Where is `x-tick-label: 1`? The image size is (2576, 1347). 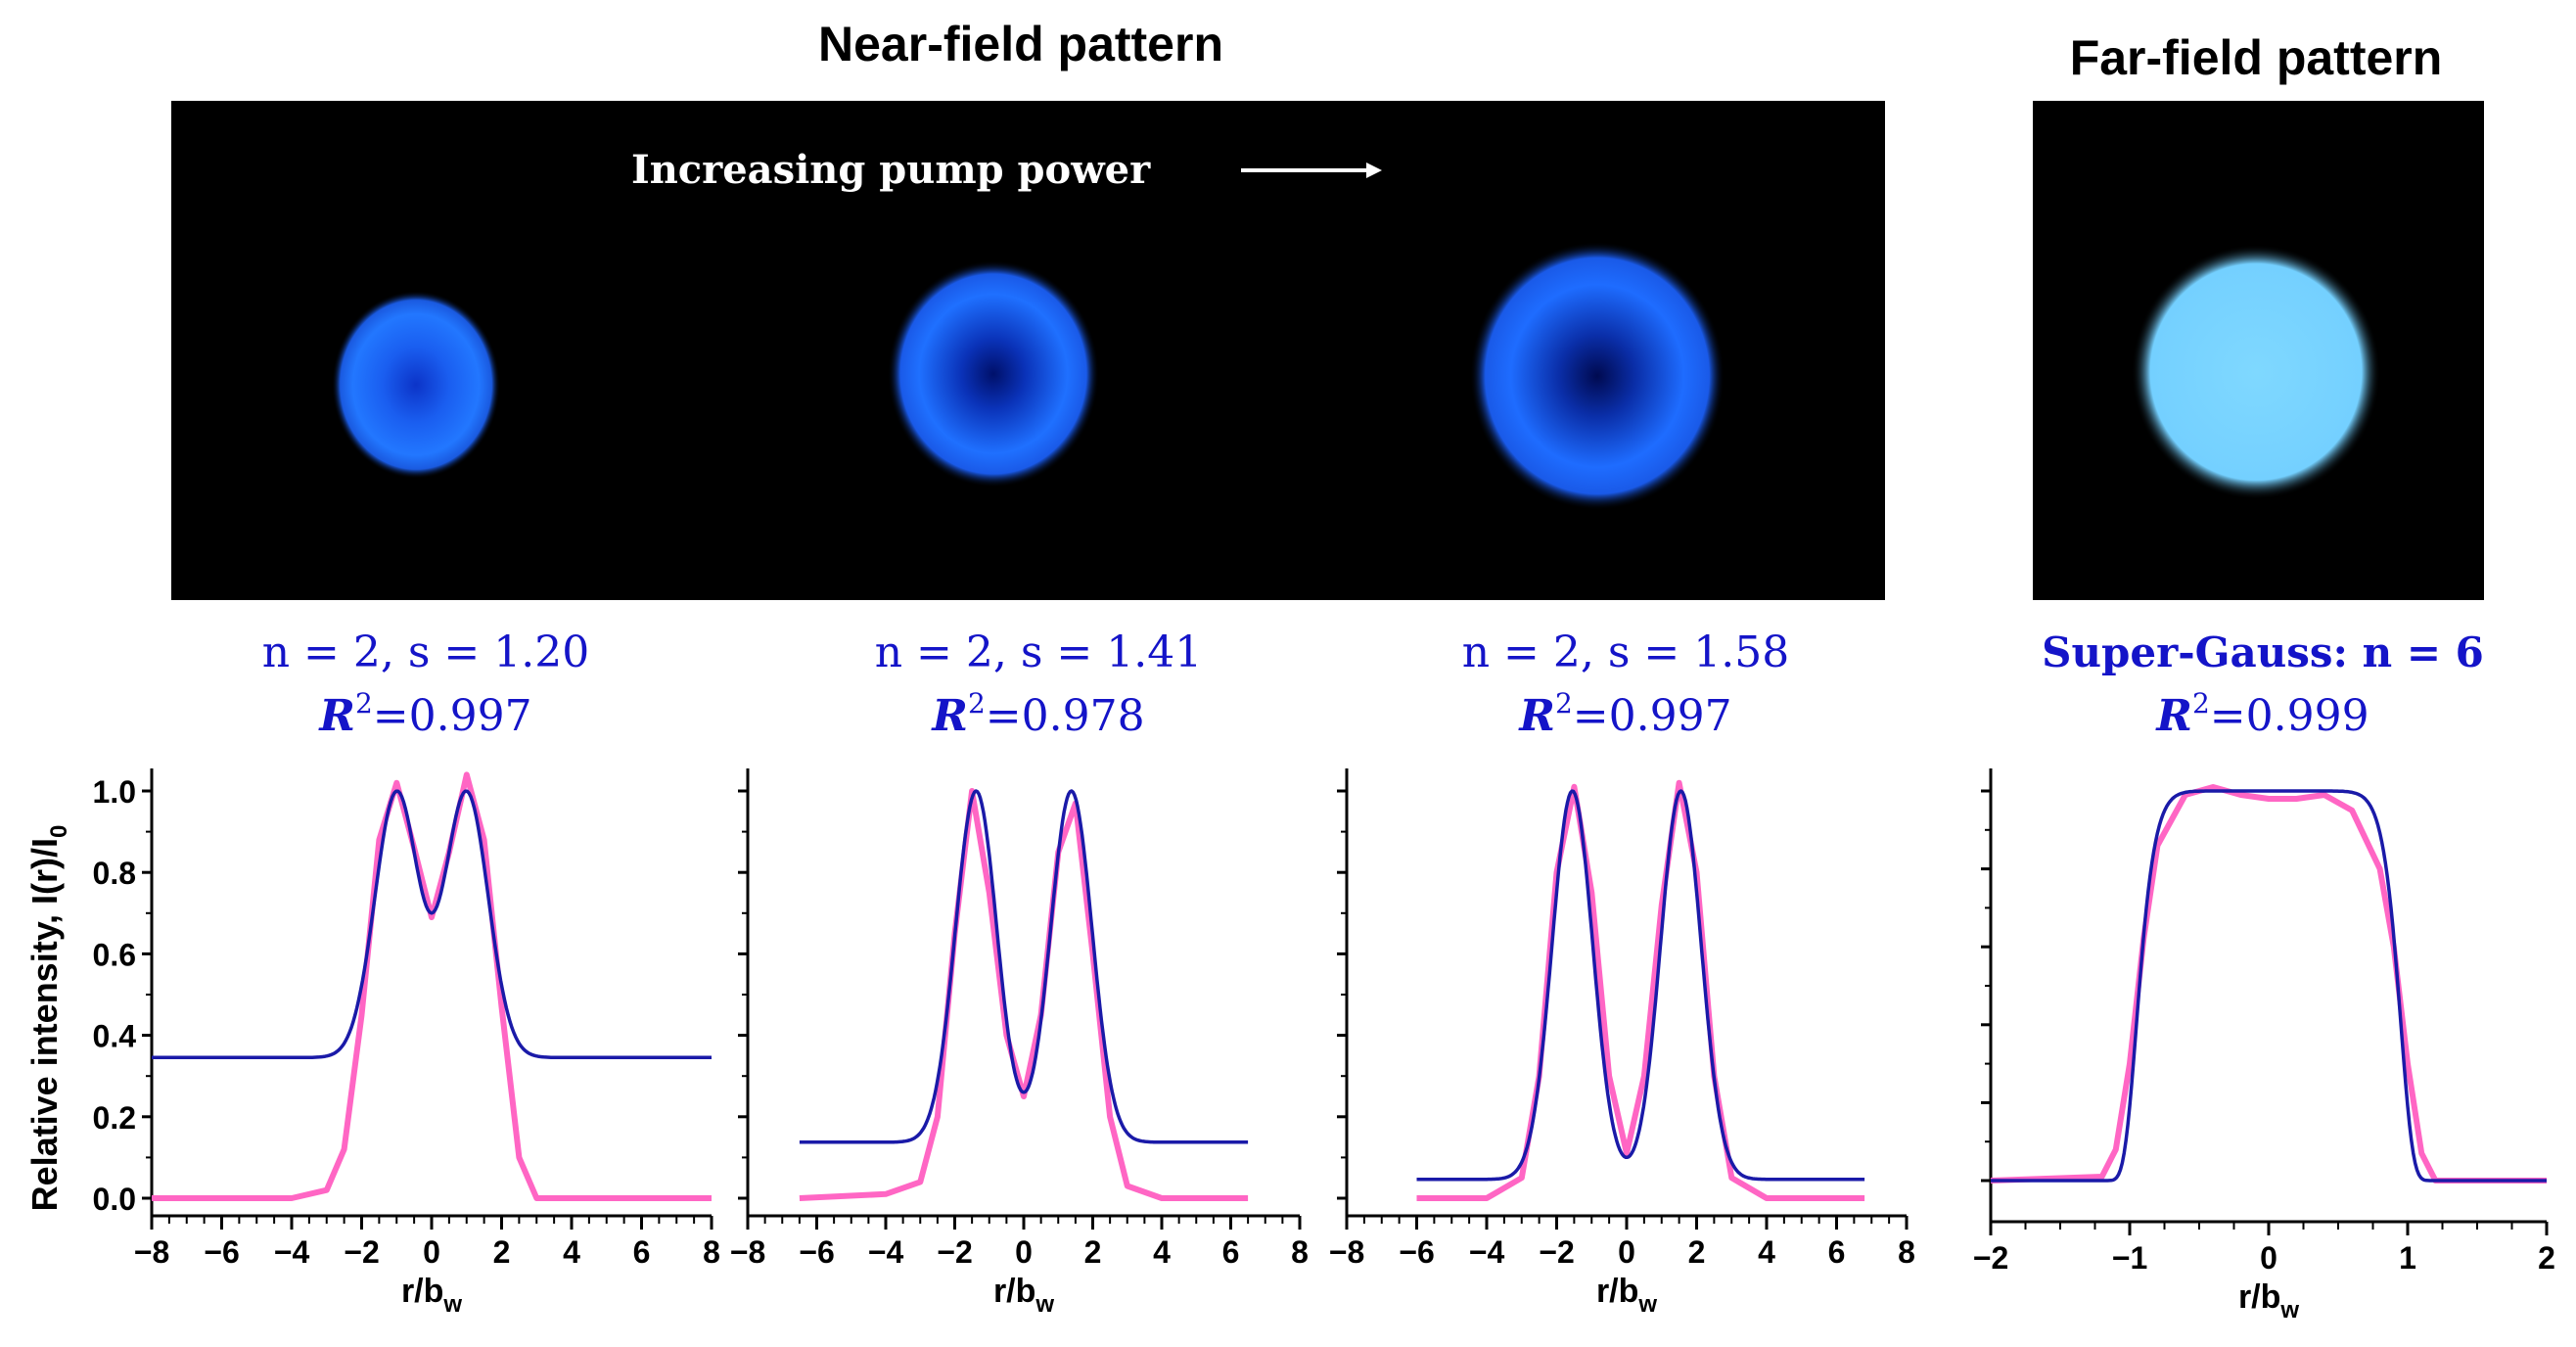
x-tick-label: 1 is located at coordinates (2408, 1258).